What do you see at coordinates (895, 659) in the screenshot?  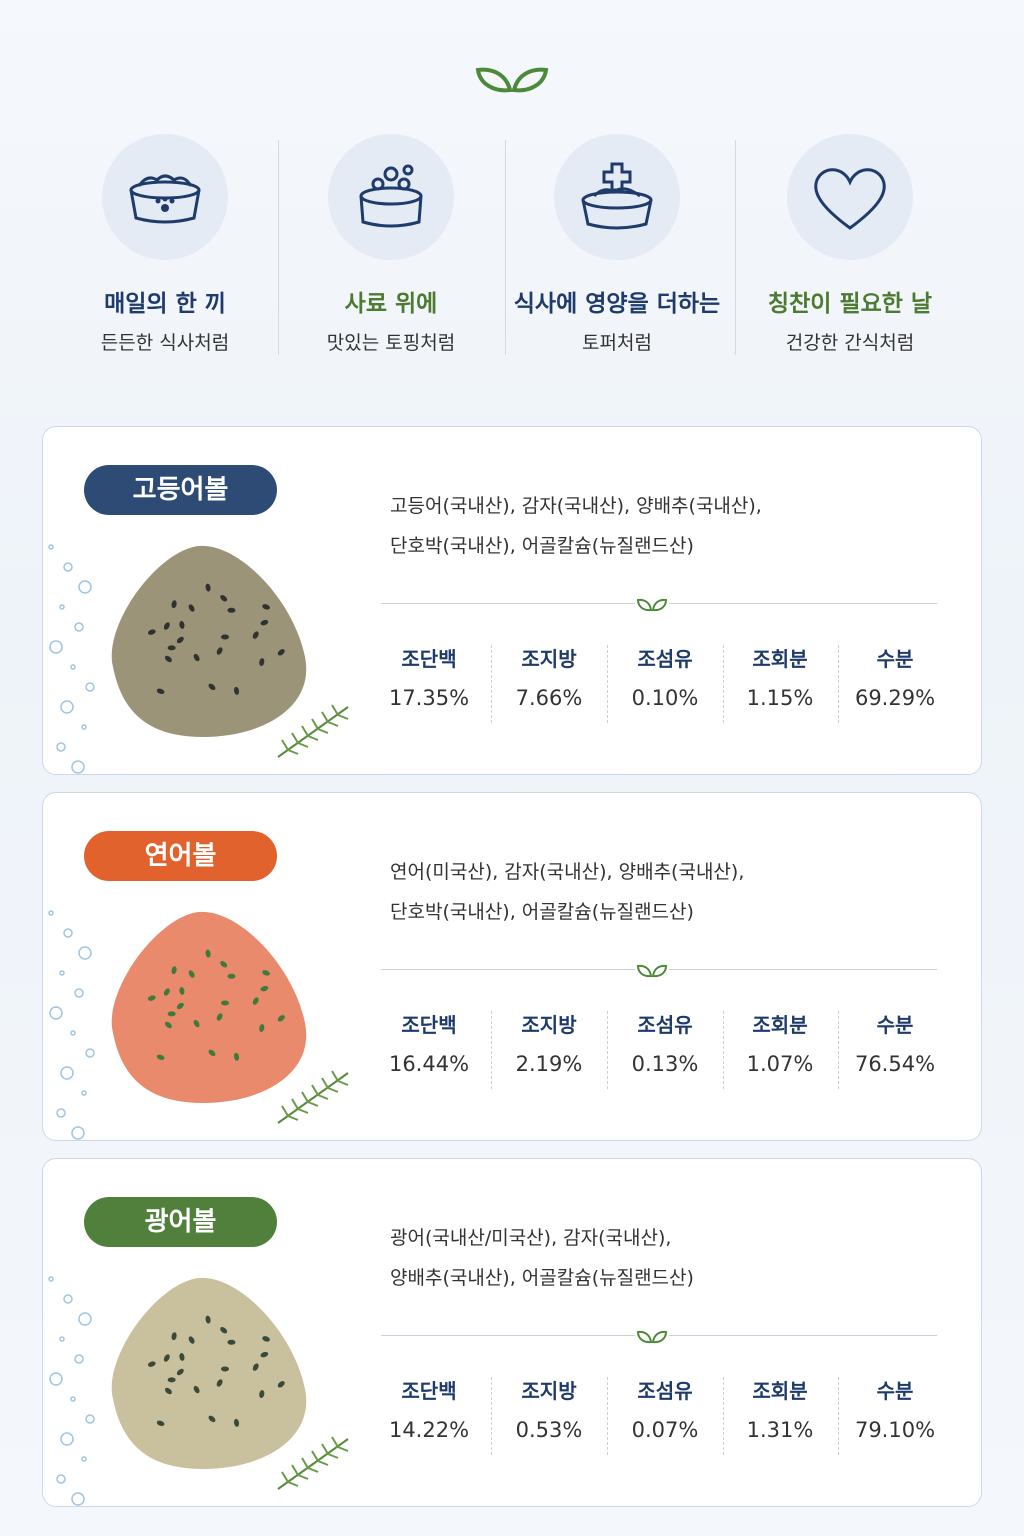 I see `nutrition-label: 수분` at bounding box center [895, 659].